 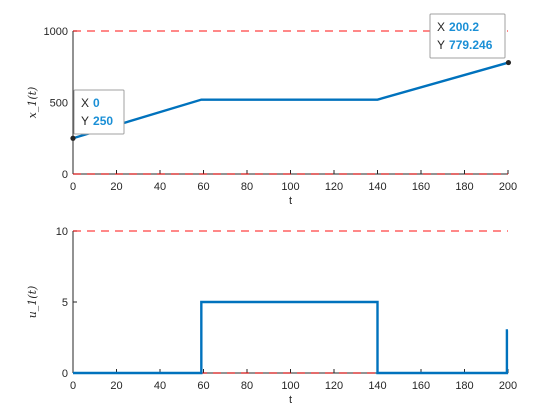 I want to click on y-tick-label: 500, so click(x=59, y=104).